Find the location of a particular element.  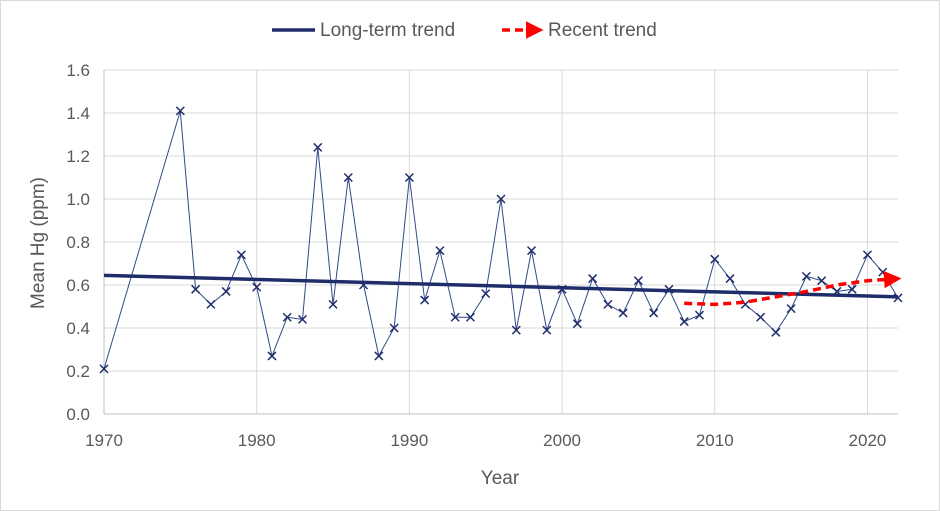

y-tick-label: 0.2 is located at coordinates (78, 371).